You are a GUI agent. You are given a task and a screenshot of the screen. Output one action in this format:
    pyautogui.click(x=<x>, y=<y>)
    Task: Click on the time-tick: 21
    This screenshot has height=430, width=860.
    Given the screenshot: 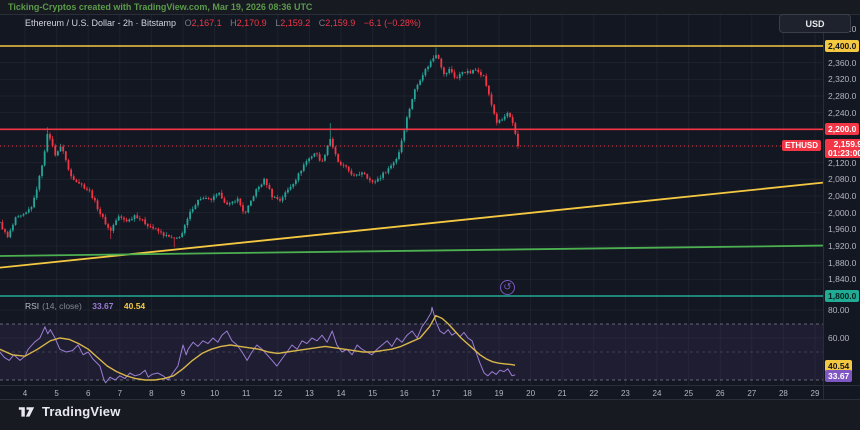 What is the action you would take?
    pyautogui.click(x=562, y=393)
    